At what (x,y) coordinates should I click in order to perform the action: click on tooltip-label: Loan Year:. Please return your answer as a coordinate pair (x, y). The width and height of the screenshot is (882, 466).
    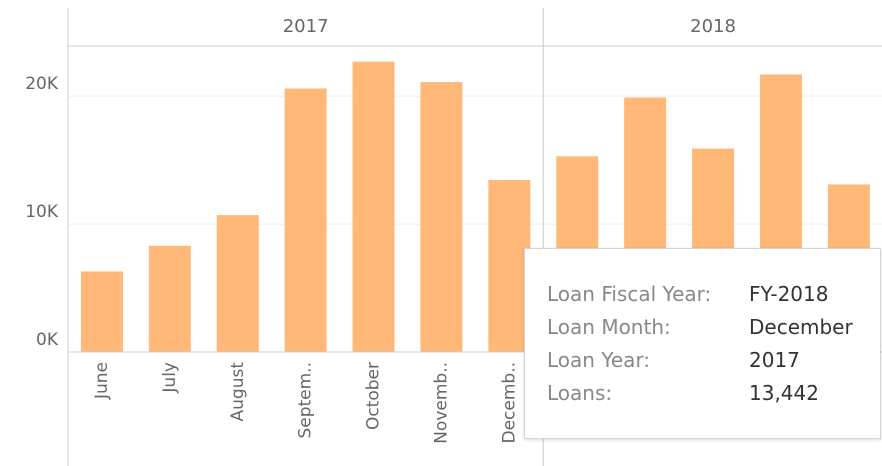
    Looking at the image, I should click on (599, 359).